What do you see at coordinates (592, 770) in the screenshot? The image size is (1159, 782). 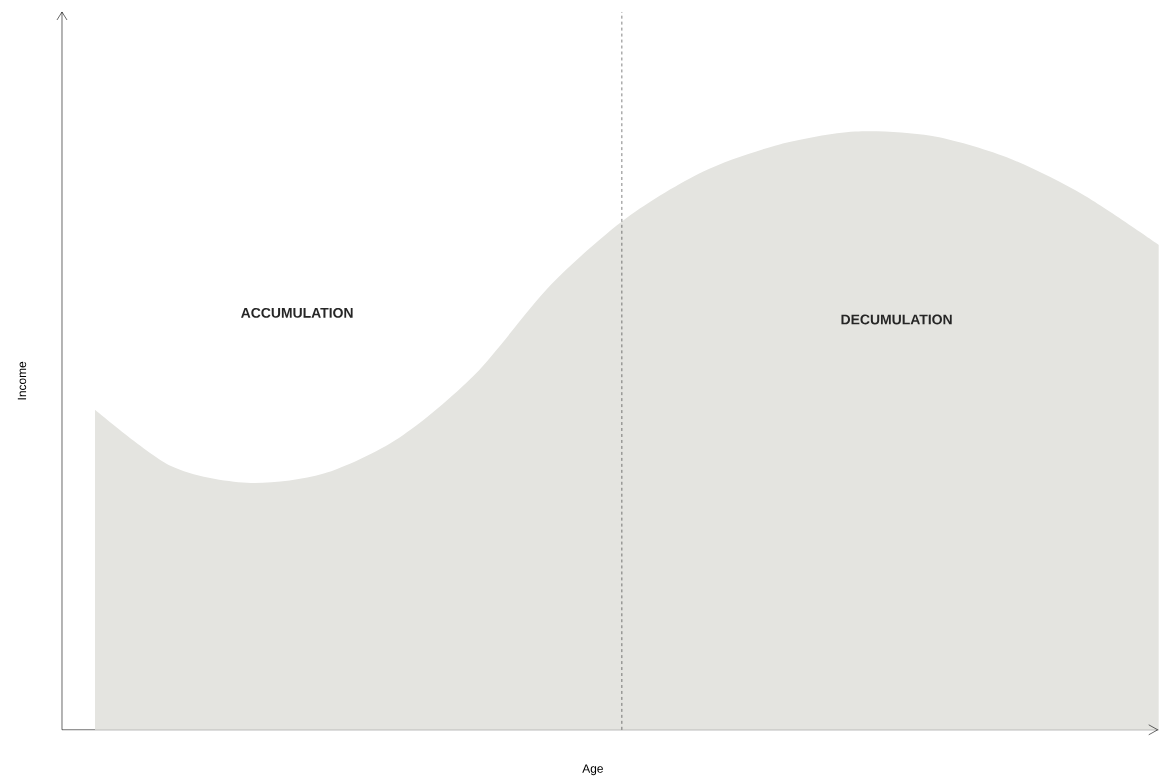 I see `x-axis-title: Age` at bounding box center [592, 770].